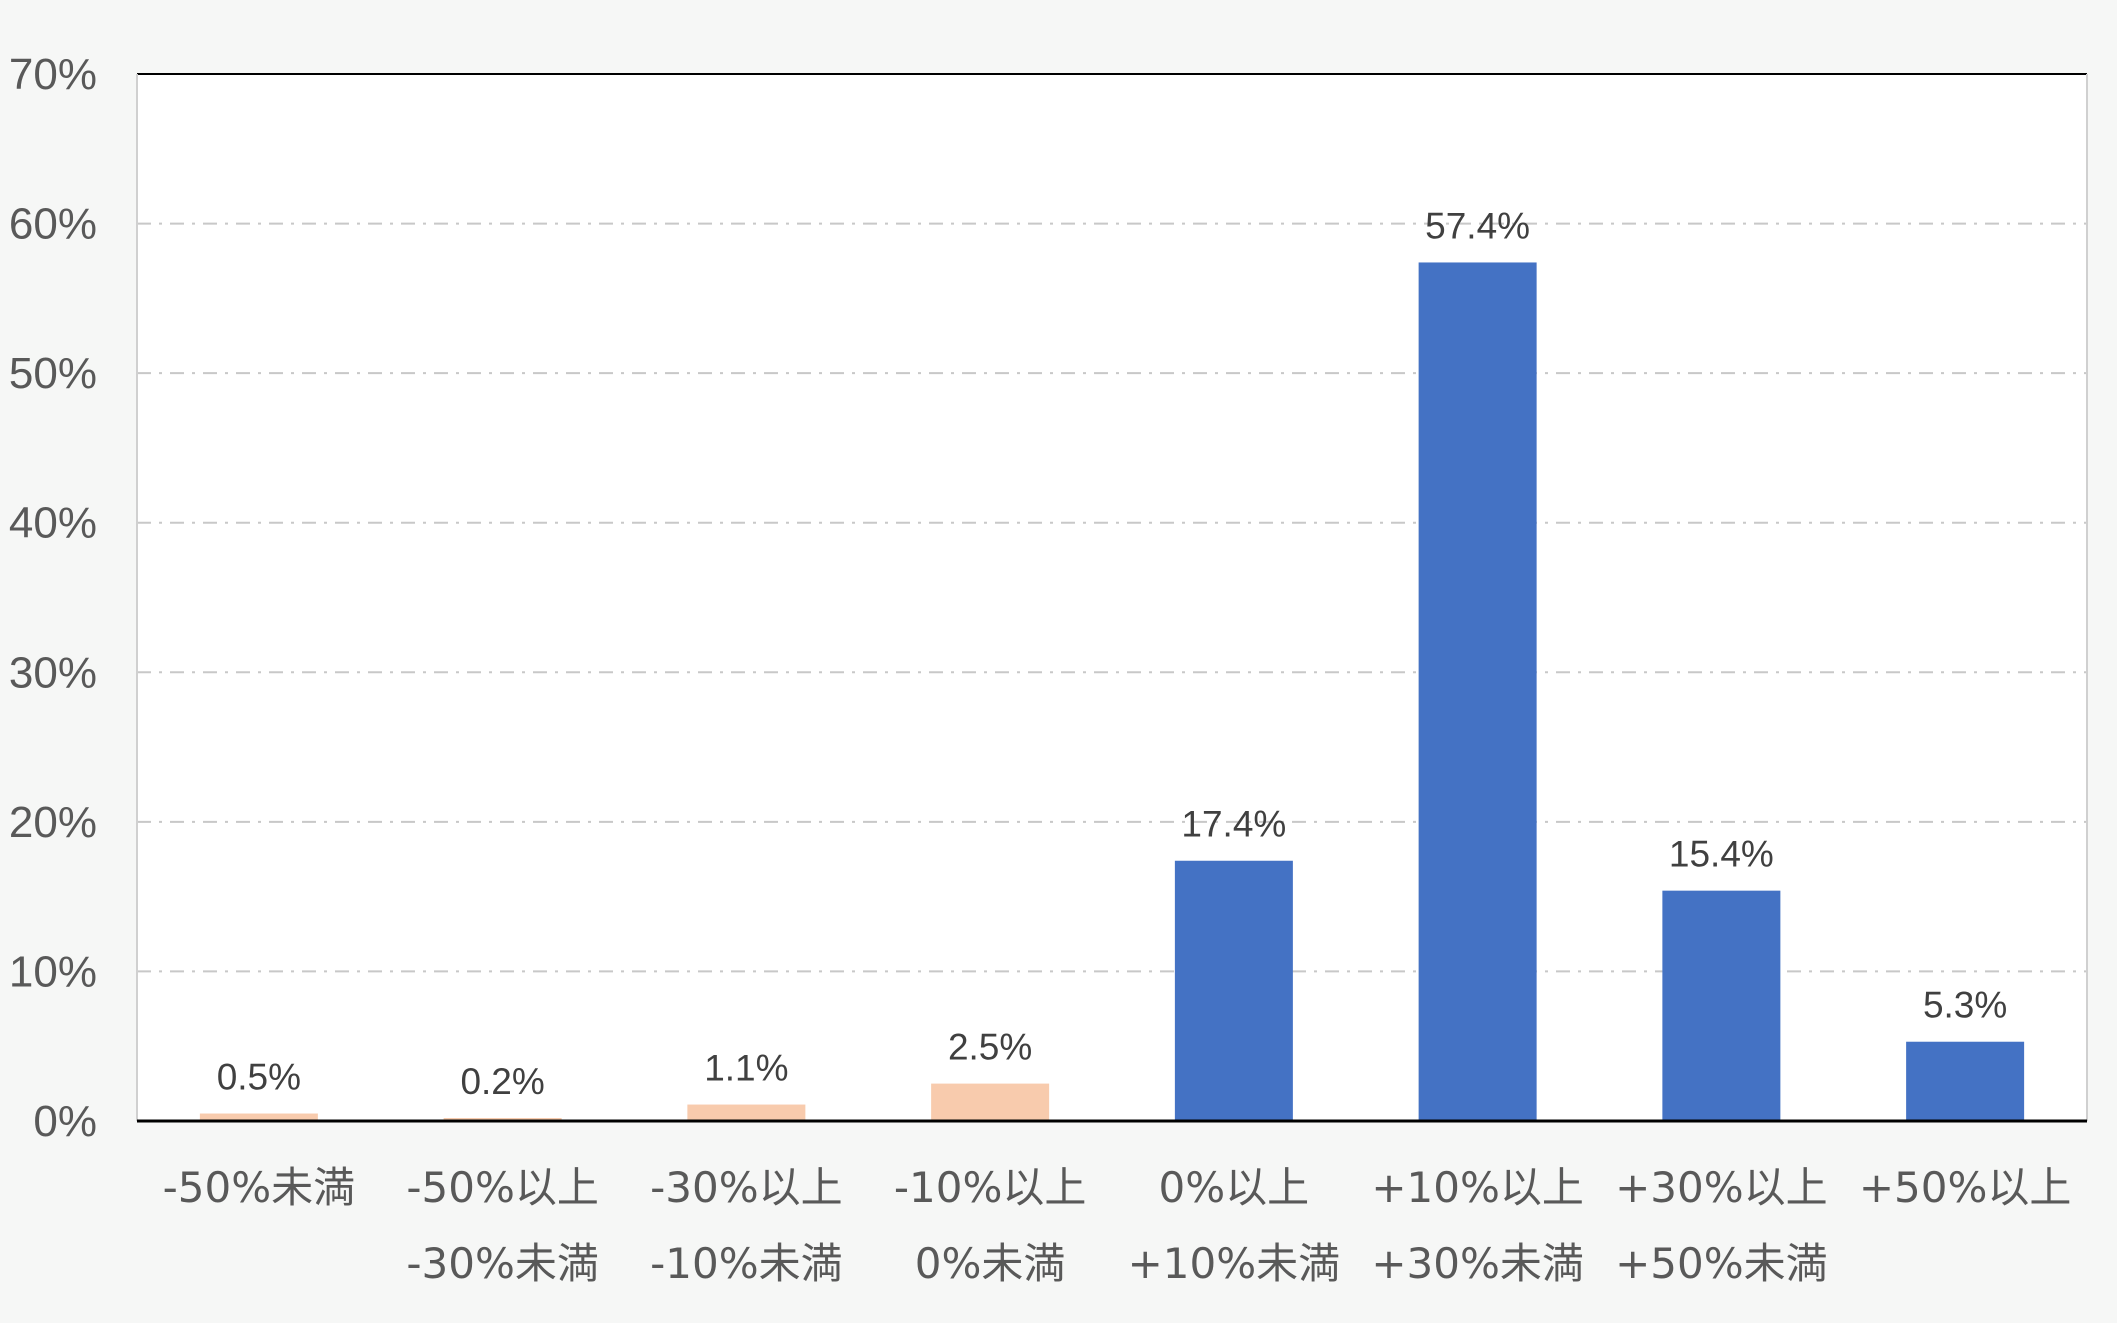 The height and width of the screenshot is (1323, 2117). What do you see at coordinates (1965, 1005) in the screenshot?
I see `data-label-7: 5.3%` at bounding box center [1965, 1005].